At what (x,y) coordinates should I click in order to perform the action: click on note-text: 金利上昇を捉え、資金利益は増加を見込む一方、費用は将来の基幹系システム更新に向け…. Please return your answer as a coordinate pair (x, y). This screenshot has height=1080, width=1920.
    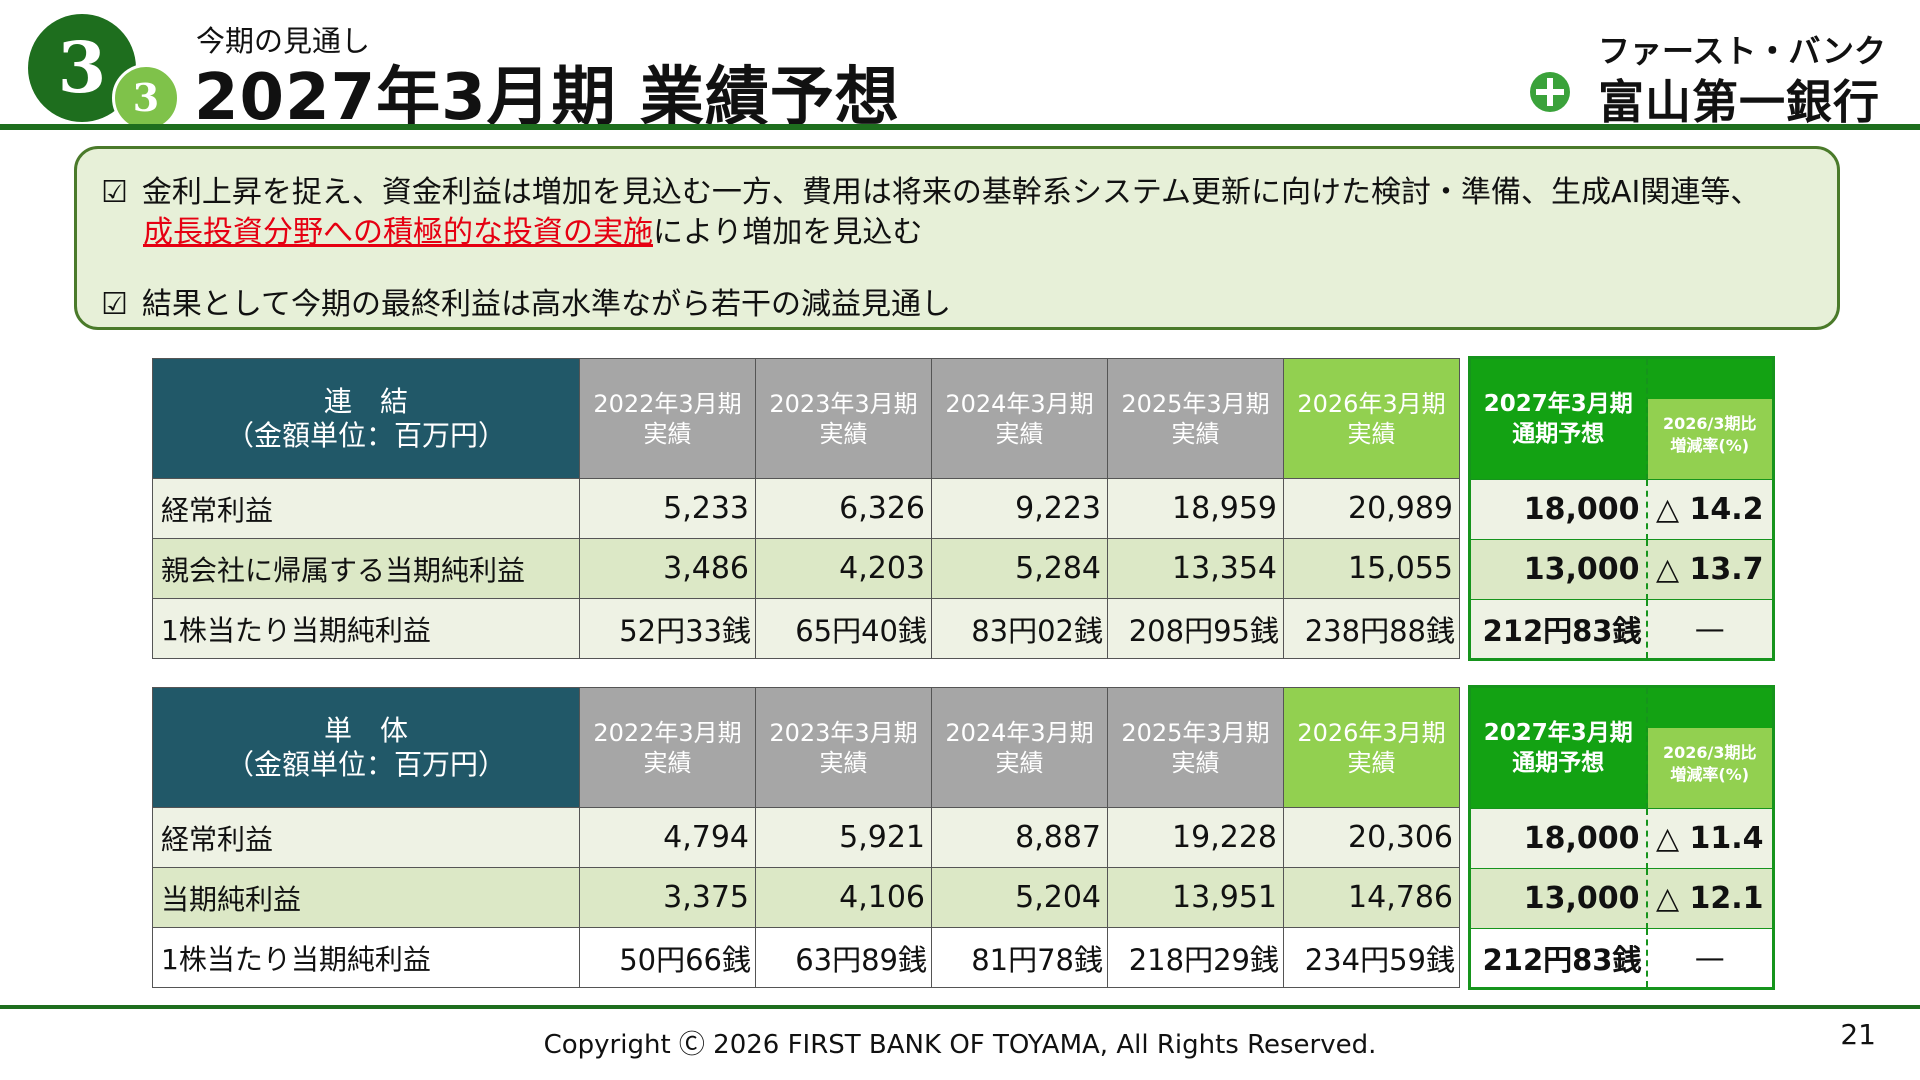
    Looking at the image, I should click on (951, 192).